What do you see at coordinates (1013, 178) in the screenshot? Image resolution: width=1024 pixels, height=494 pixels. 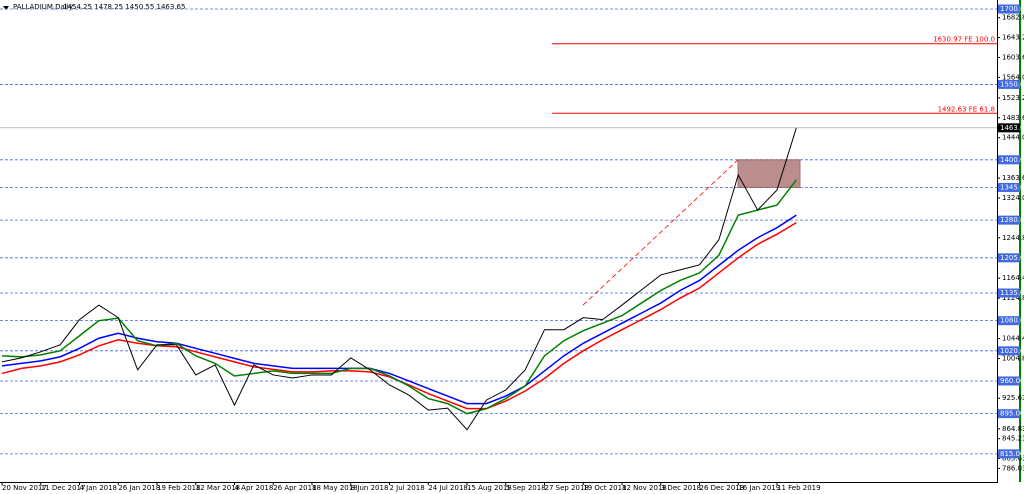 I see `y-tick-label: 1363.63` at bounding box center [1013, 178].